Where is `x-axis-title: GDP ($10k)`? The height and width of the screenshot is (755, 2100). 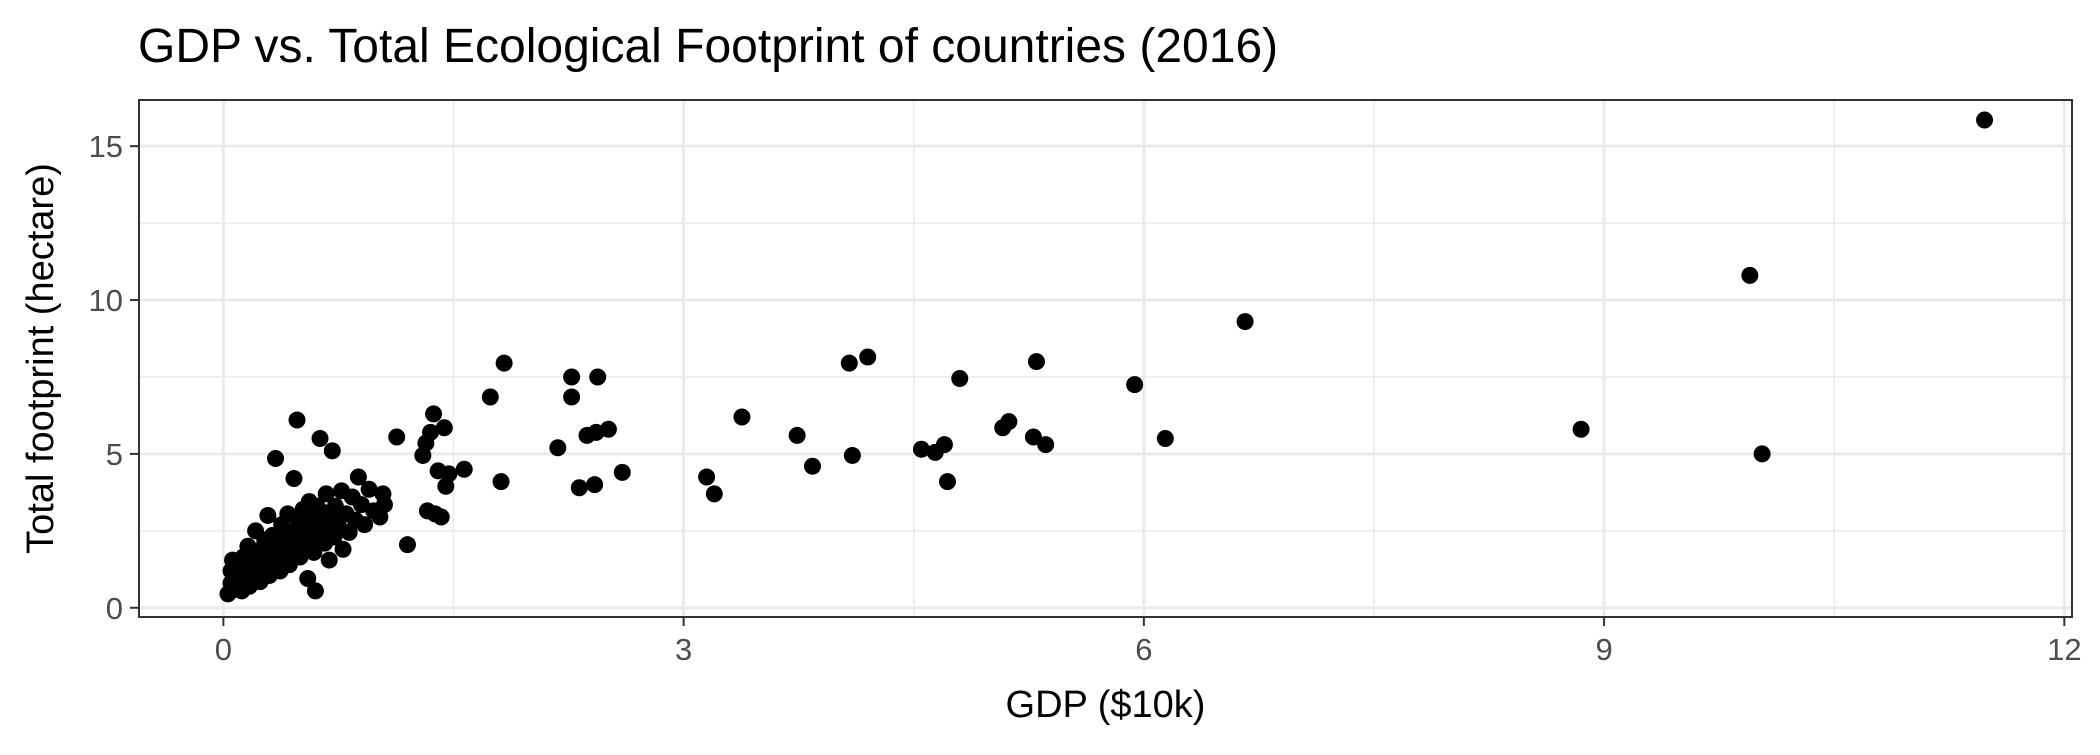 x-axis-title: GDP ($10k) is located at coordinates (1106, 705).